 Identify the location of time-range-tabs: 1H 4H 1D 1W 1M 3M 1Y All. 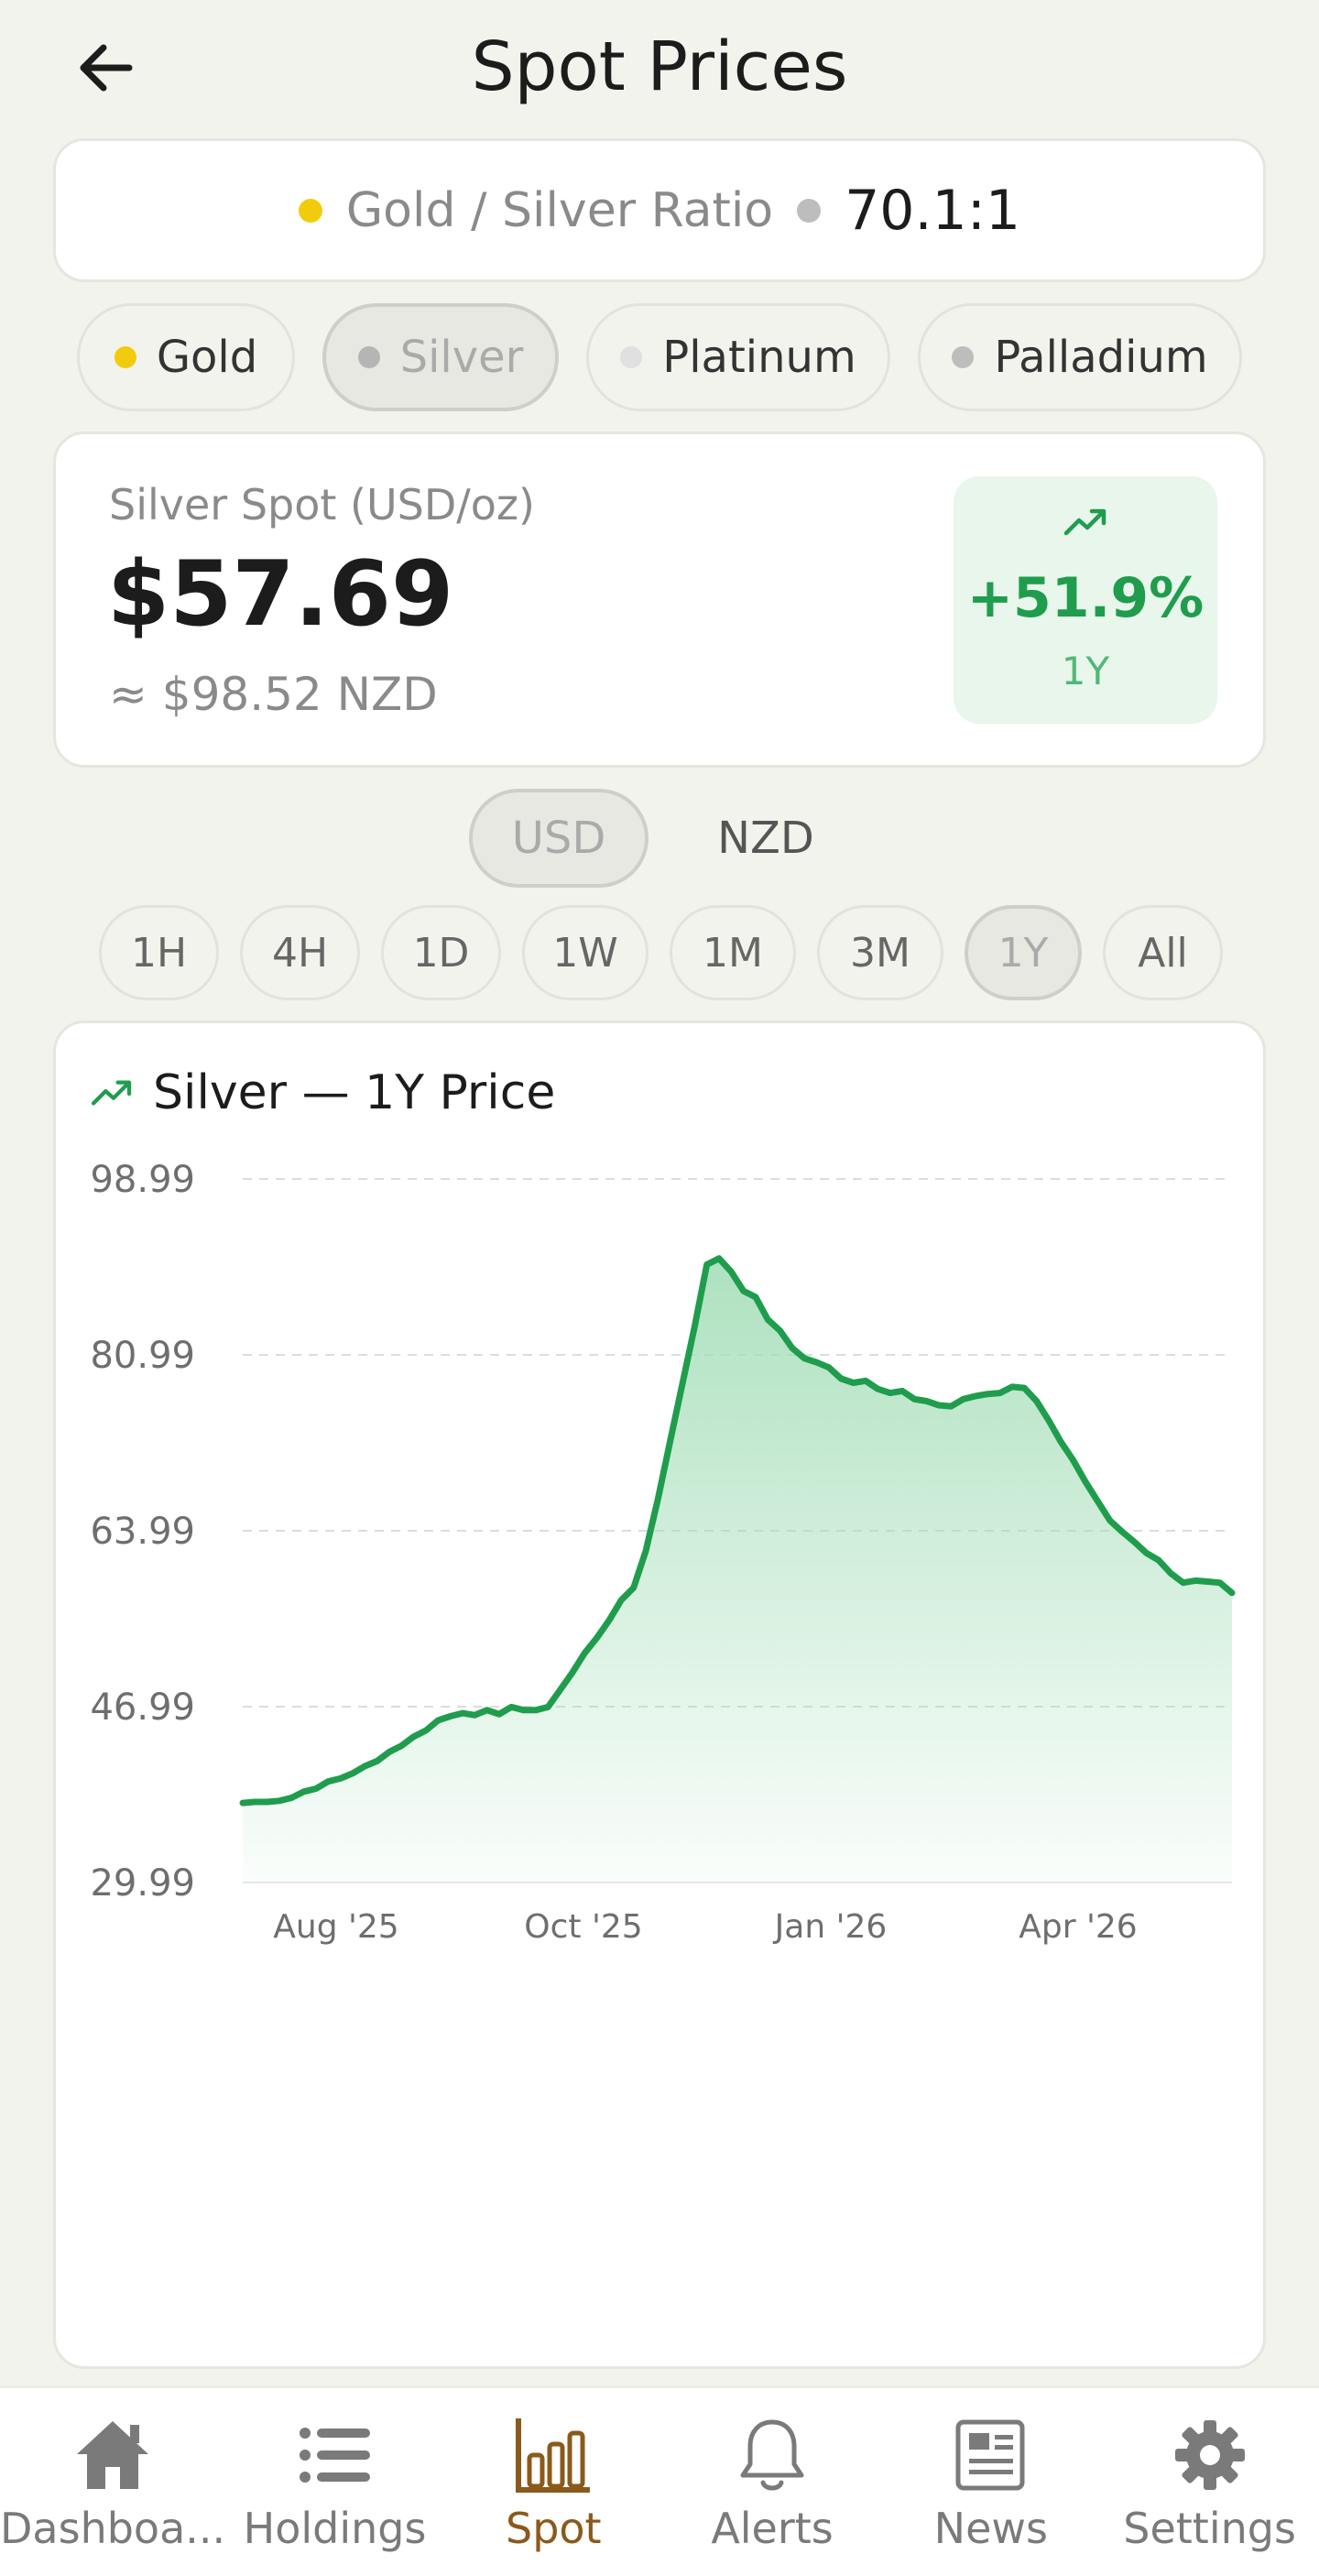
(661, 953).